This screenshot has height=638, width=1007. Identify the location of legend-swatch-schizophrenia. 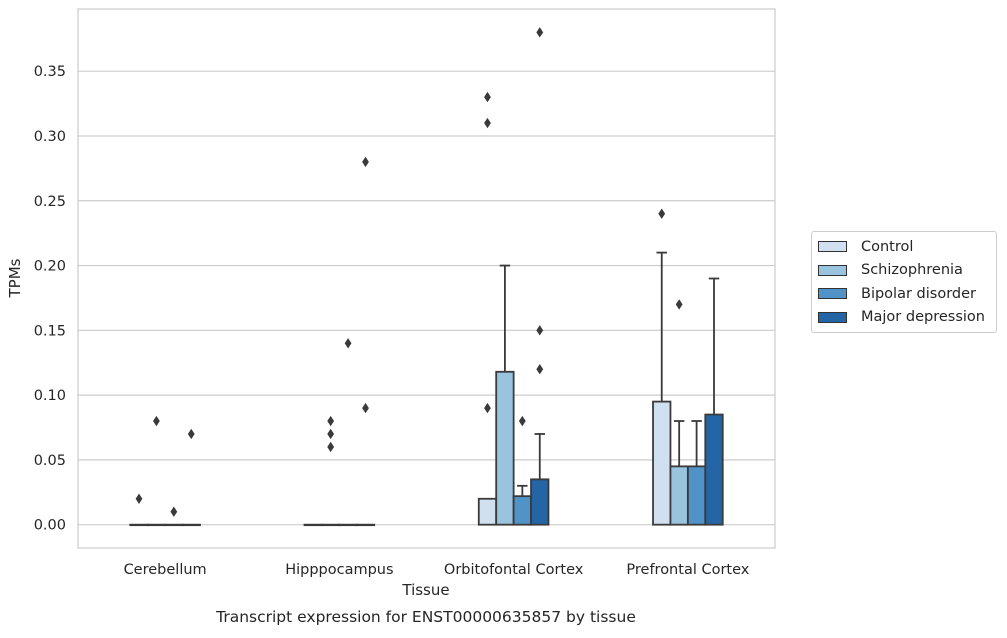
(832, 270).